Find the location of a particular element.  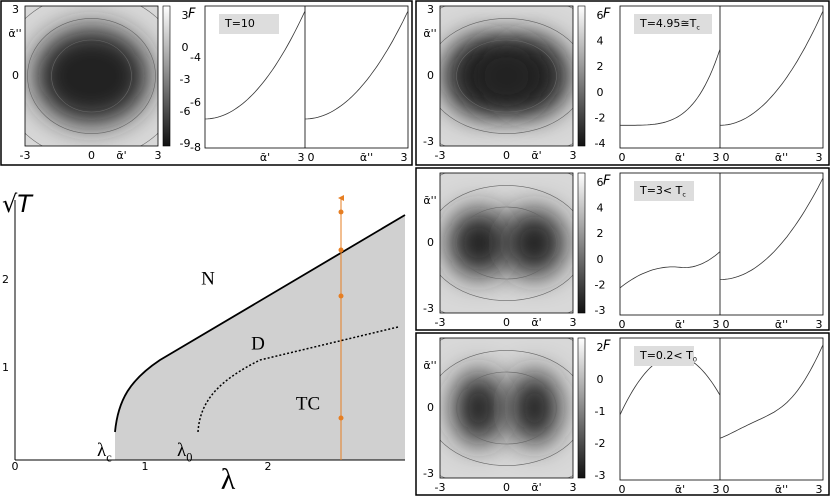

x-tick-label: 0 is located at coordinates (15, 466).